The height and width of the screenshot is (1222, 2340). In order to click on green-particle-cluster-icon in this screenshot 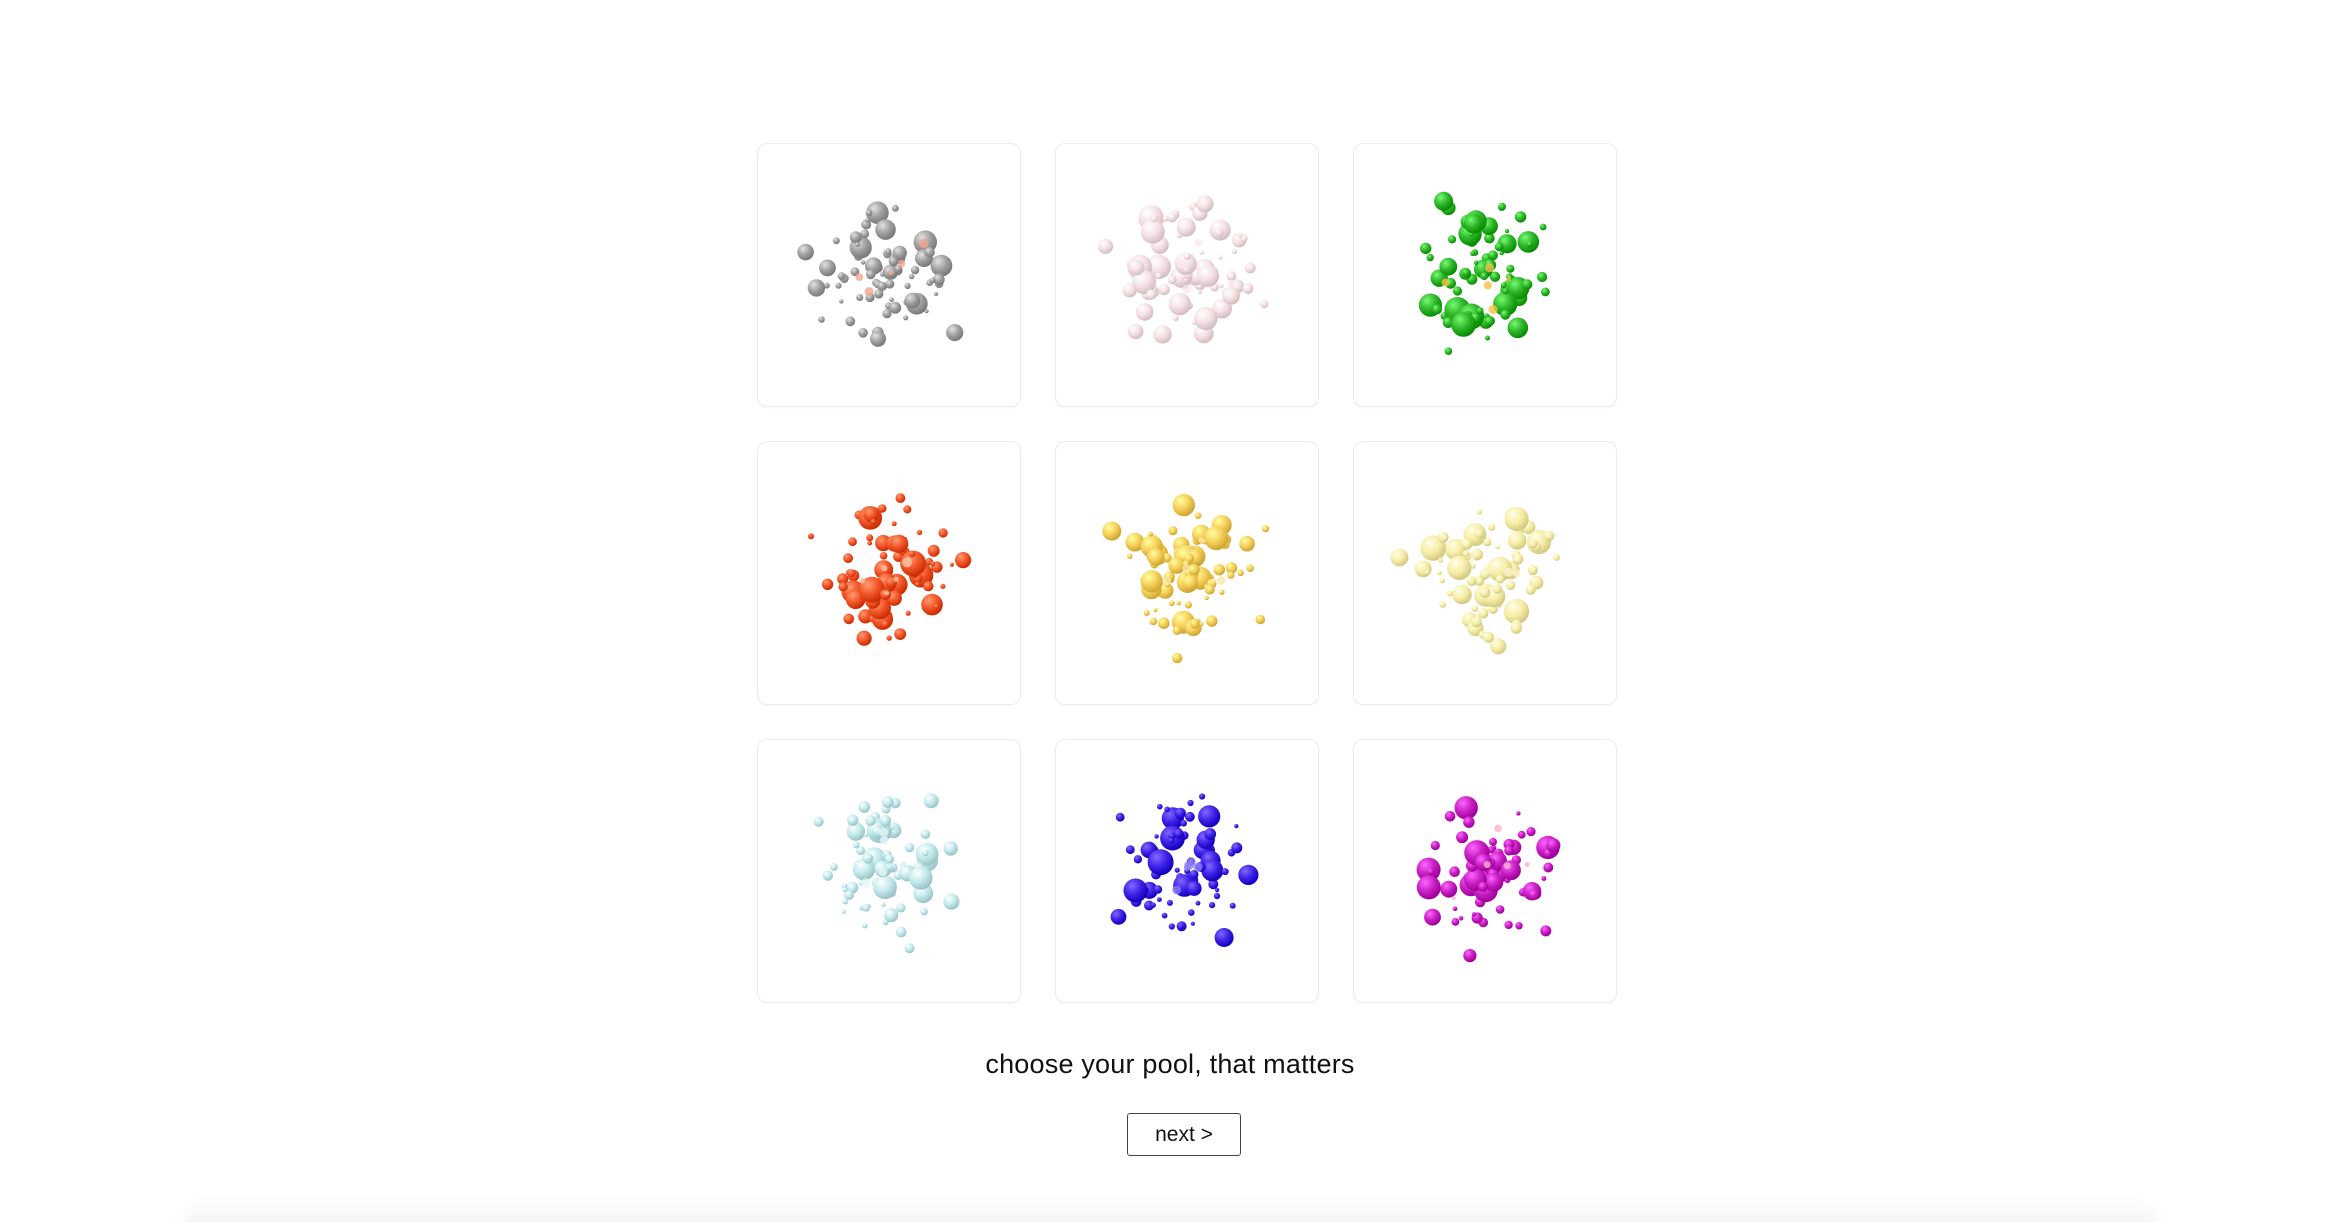, I will do `click(1484, 273)`.